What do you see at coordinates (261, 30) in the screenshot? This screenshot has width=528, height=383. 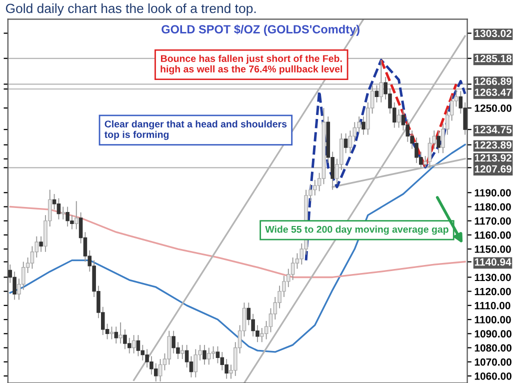 I see `chart-subtitle: GOLD SPOT $/OZ (GOLDS'Comdty)` at bounding box center [261, 30].